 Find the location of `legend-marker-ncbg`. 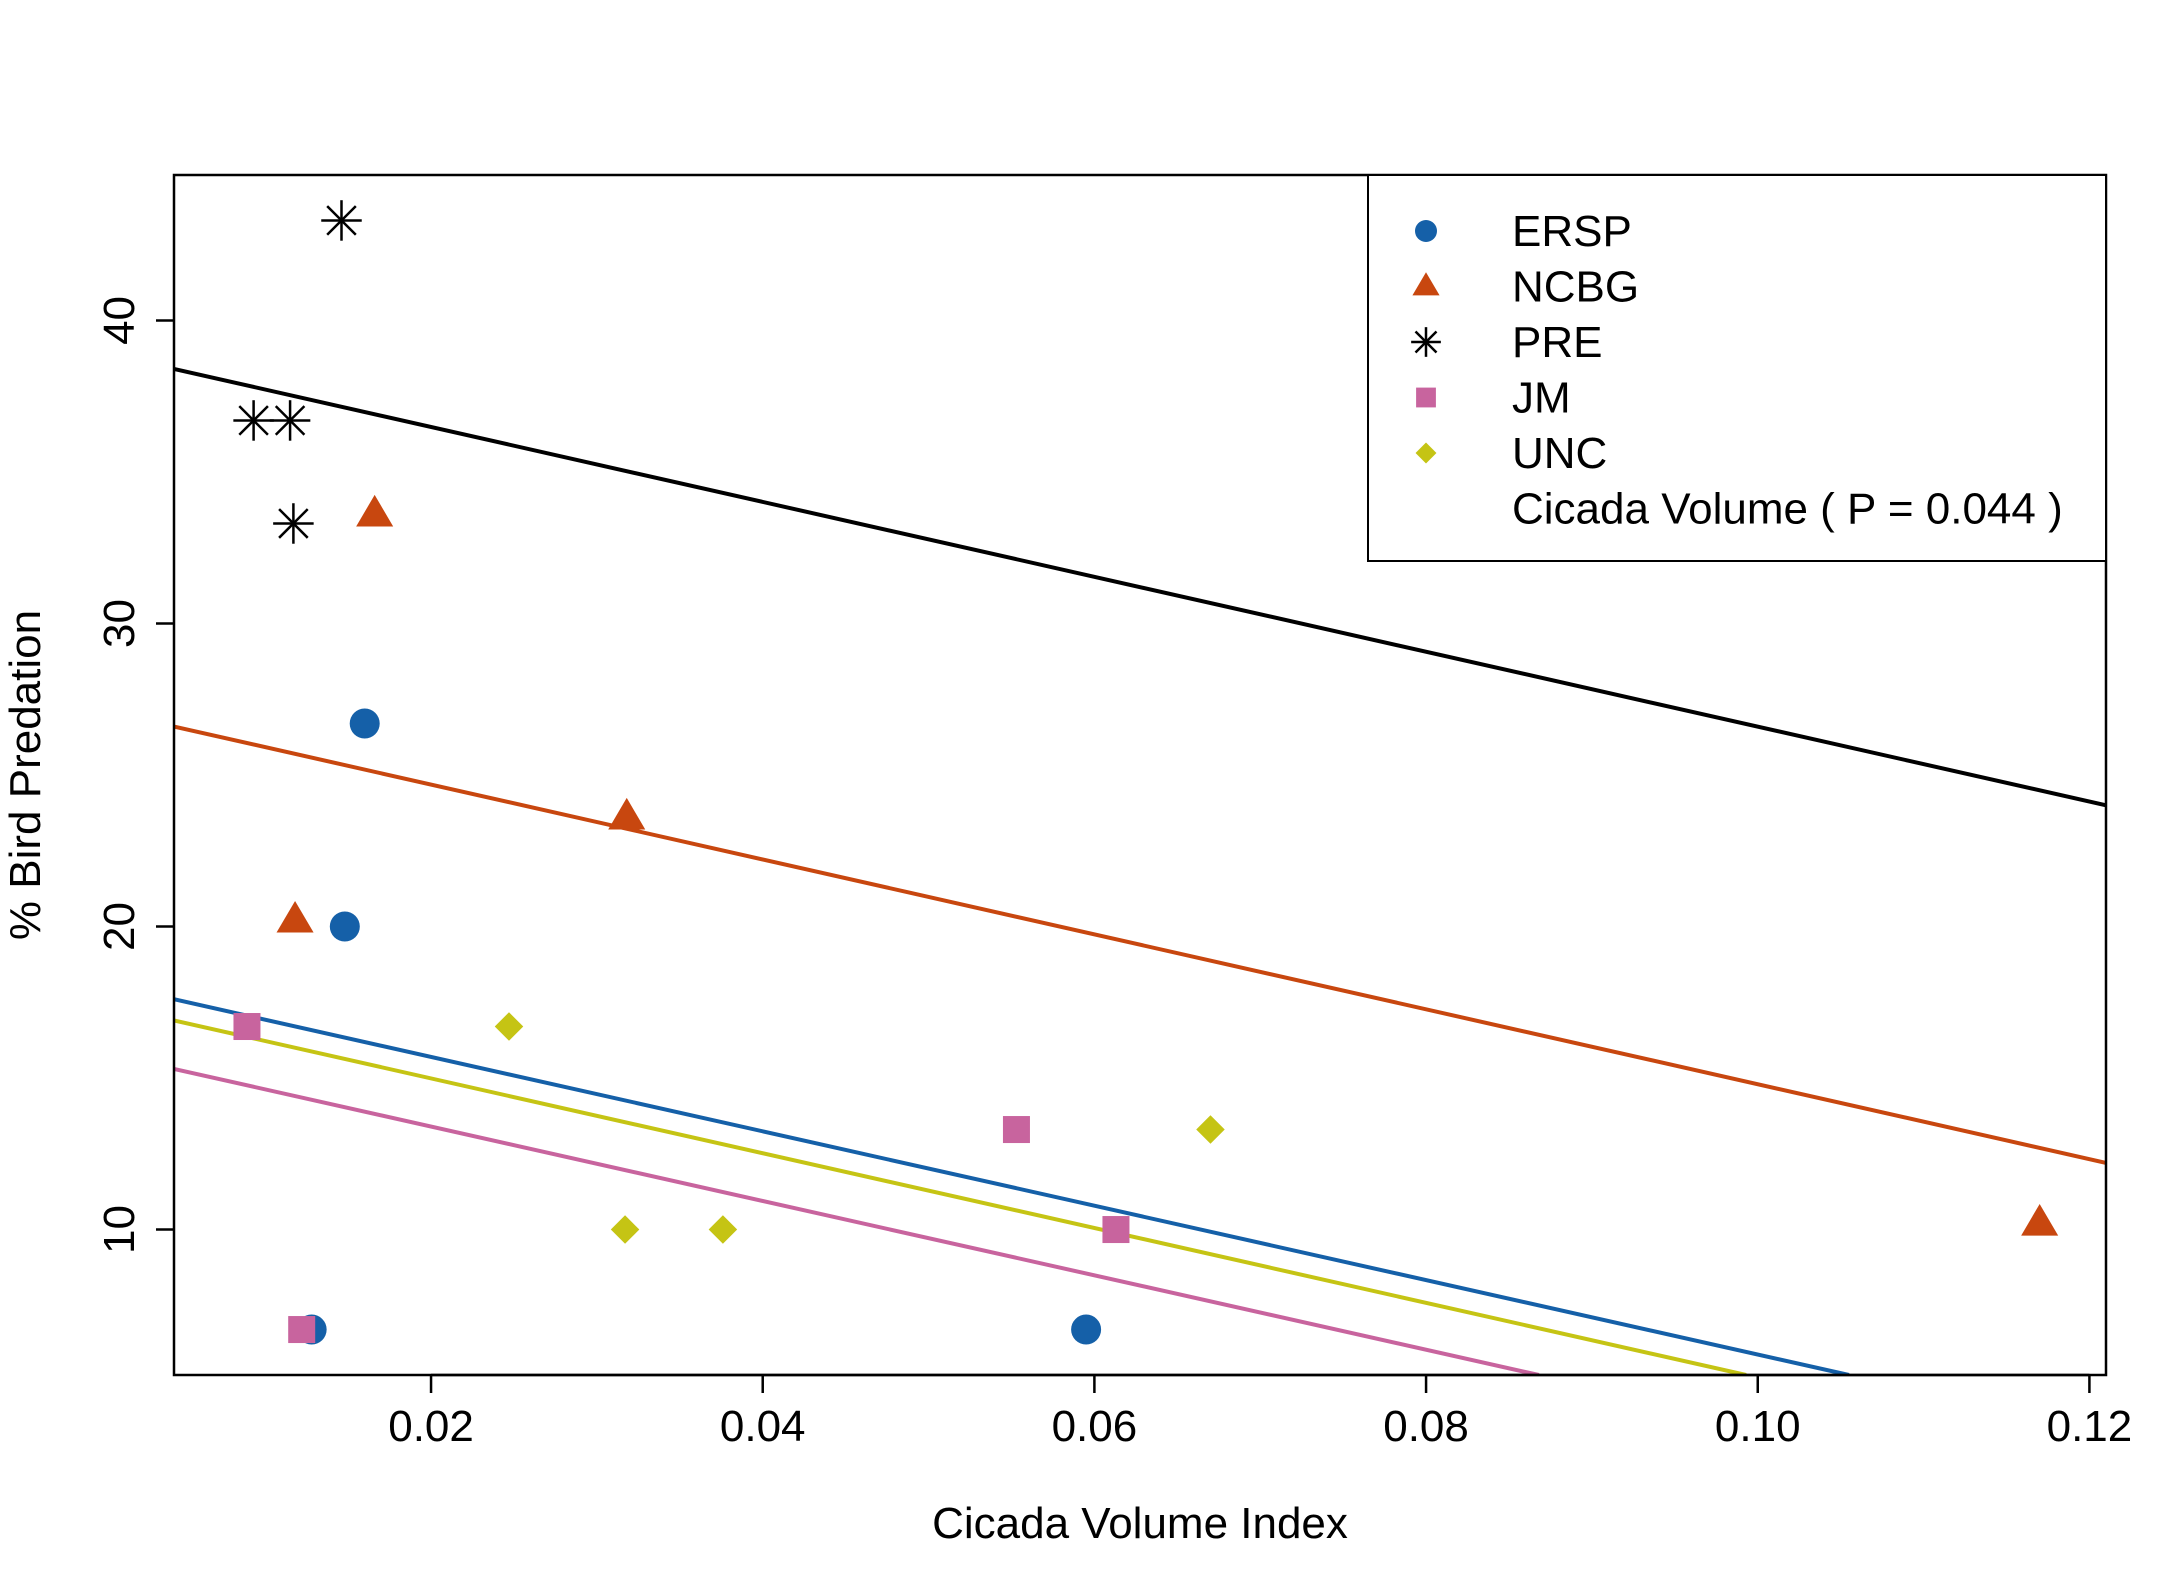

legend-marker-ncbg is located at coordinates (1426, 284).